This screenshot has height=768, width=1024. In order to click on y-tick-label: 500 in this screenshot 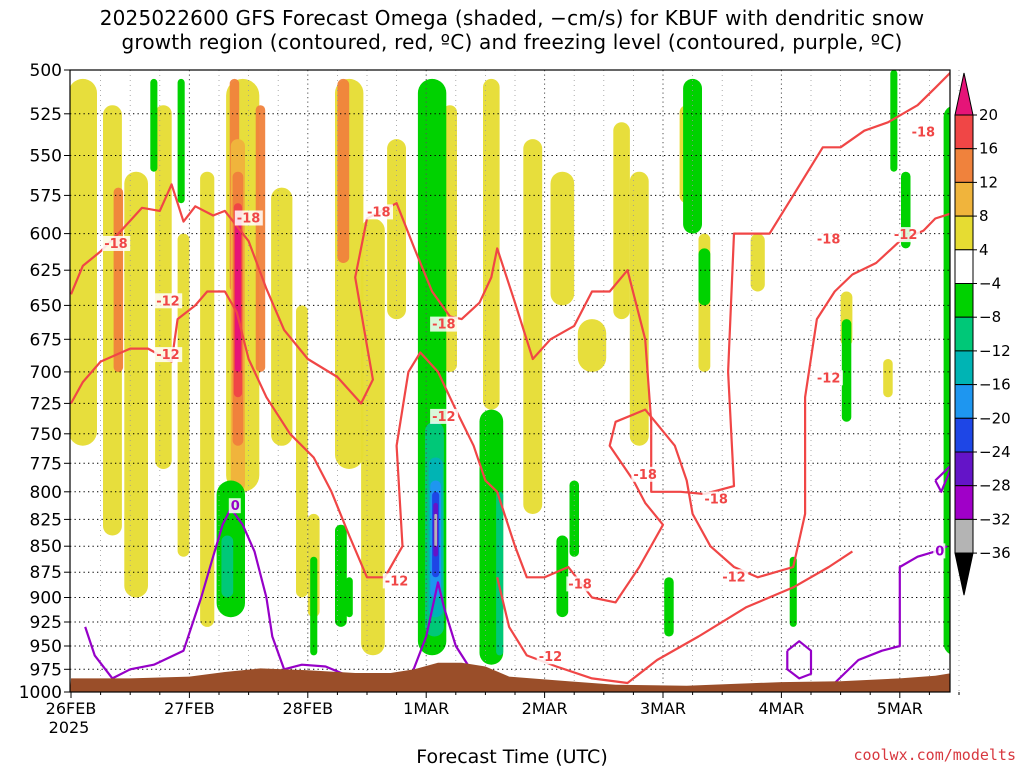, I will do `click(46, 71)`.